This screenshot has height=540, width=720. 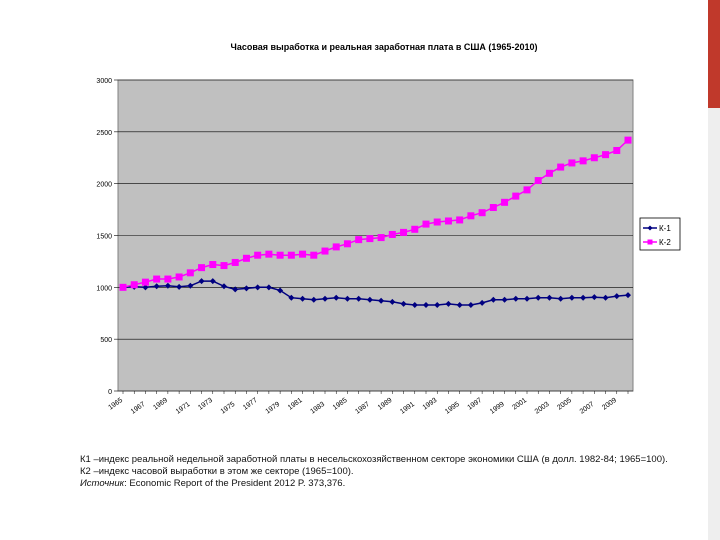 I want to click on x-tick-label: 1991, so click(x=407, y=408).